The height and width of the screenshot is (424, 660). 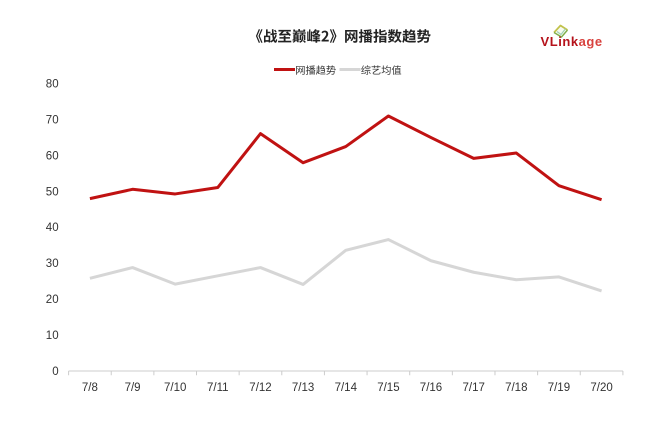 I want to click on svg-text: 7/18, so click(x=516, y=388).